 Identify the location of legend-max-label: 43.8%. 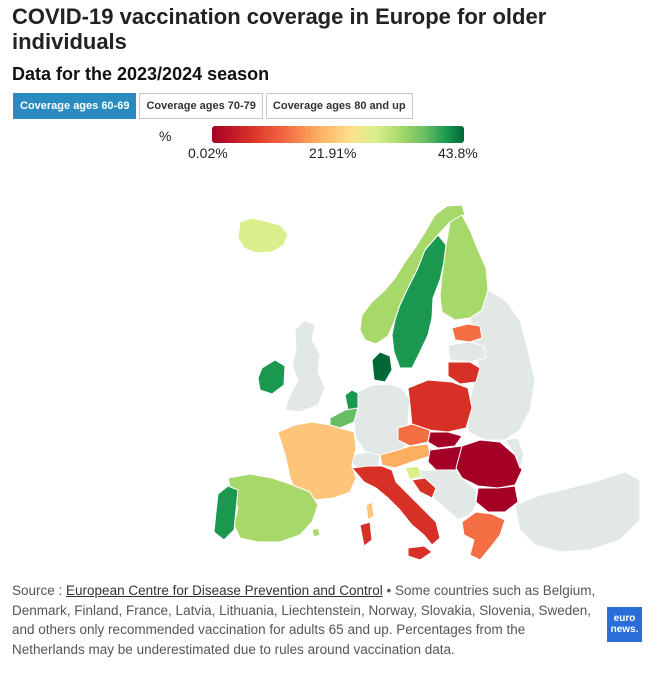
(458, 153).